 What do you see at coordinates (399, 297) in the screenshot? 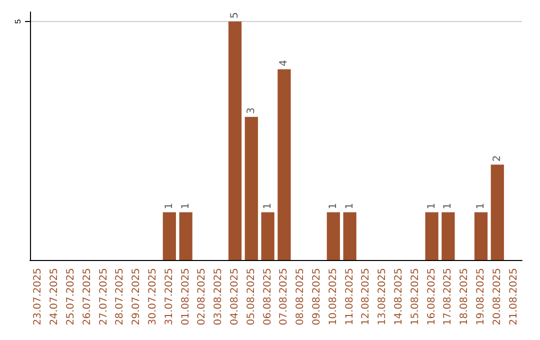
I see `x-tick-label: 14.08.2025` at bounding box center [399, 297].